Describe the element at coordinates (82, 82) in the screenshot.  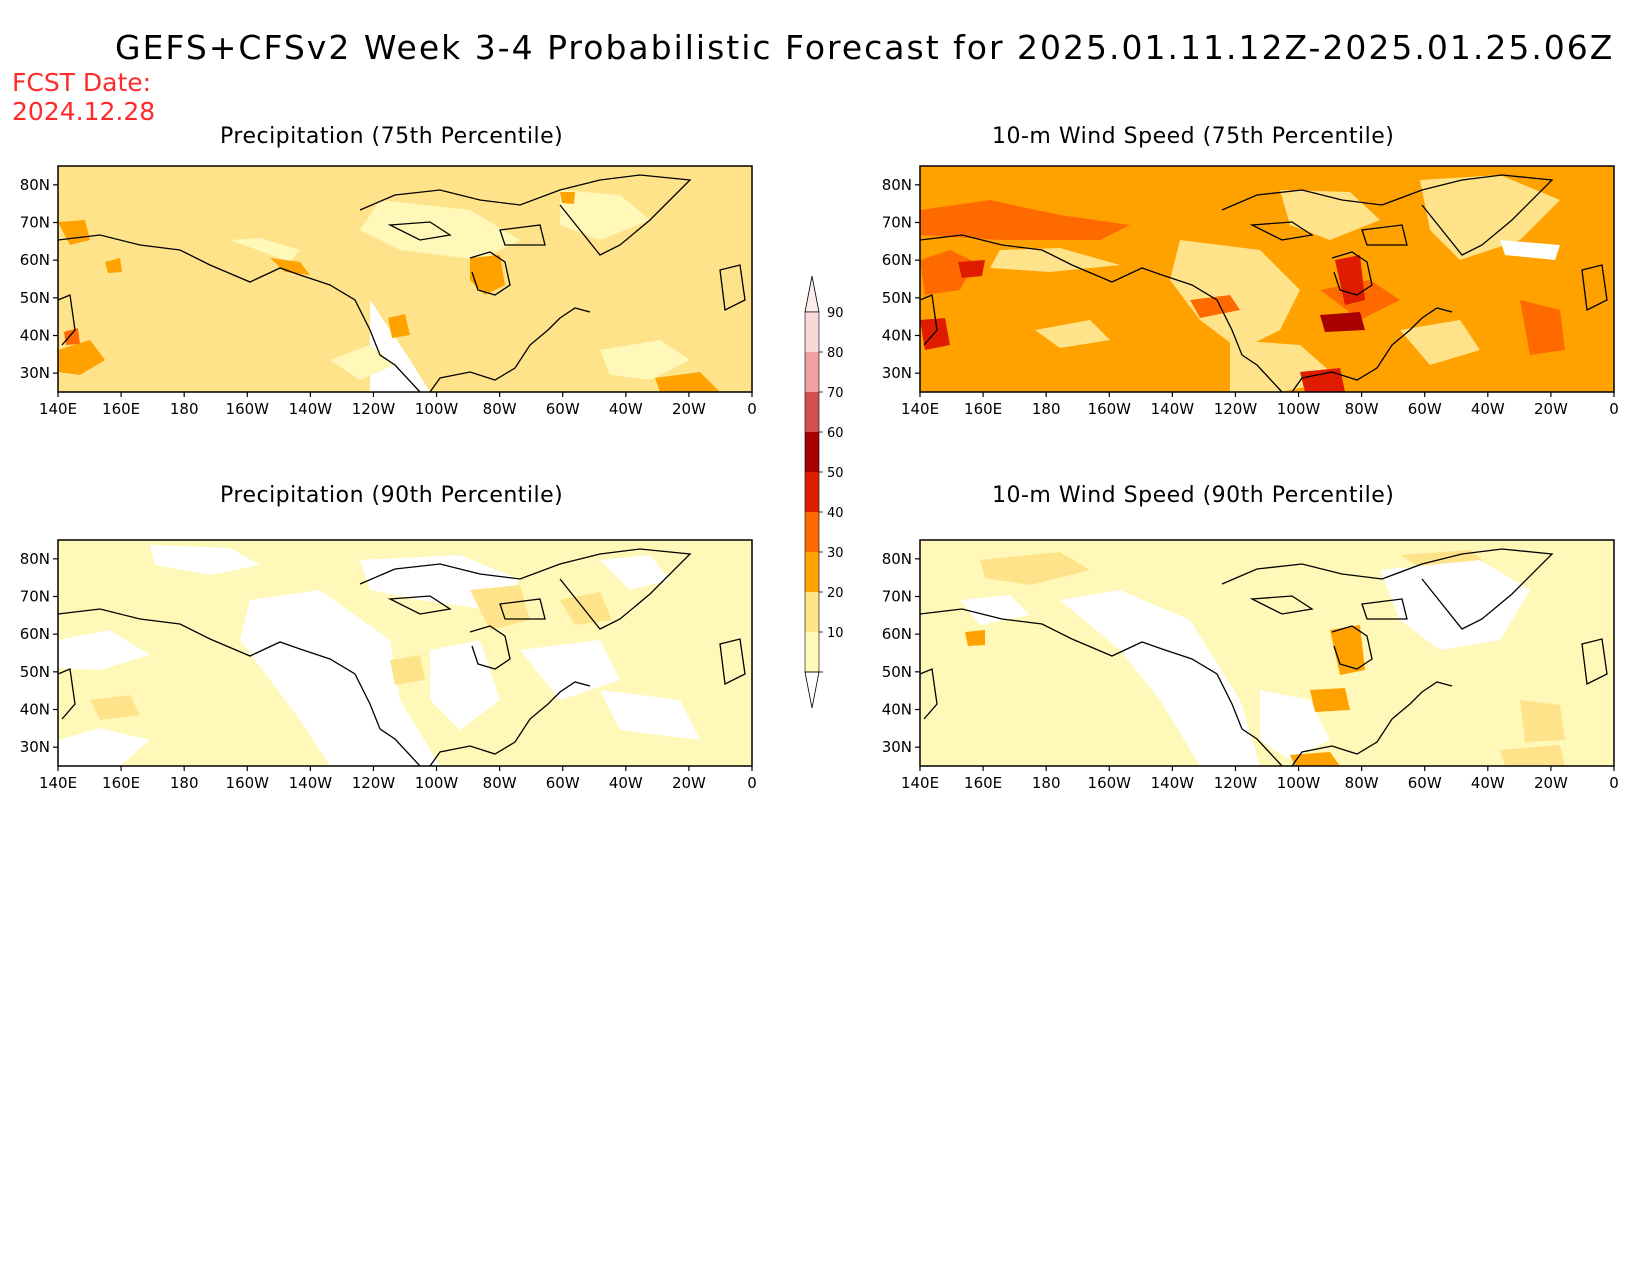
I see `forecast-date-label: FCST Date:` at that location.